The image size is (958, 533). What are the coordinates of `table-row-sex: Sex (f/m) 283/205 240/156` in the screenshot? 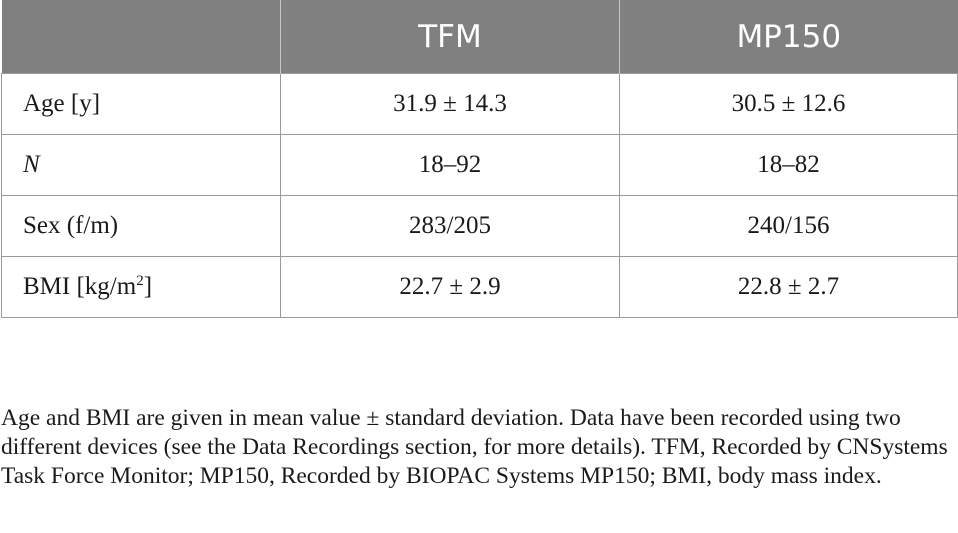 It's located at (479, 226).